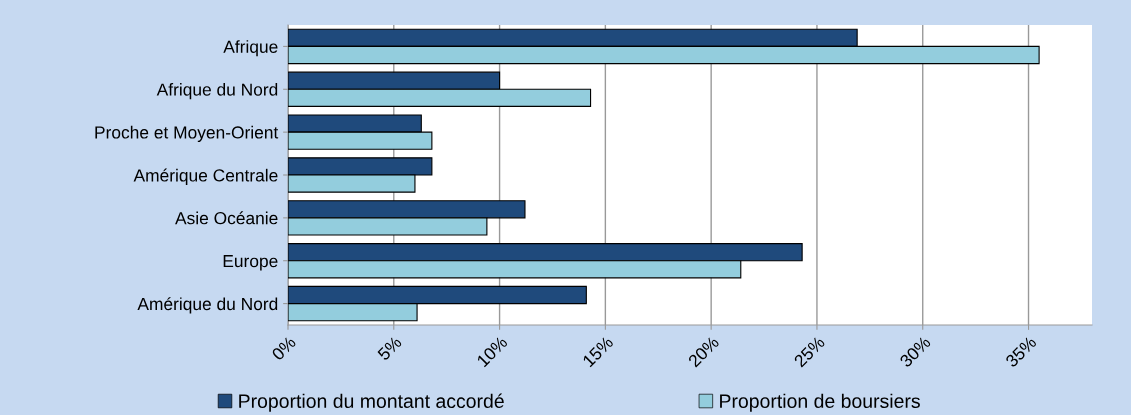 This screenshot has width=1131, height=415. What do you see at coordinates (250, 48) in the screenshot?
I see `y-tick-label: Afrique` at bounding box center [250, 48].